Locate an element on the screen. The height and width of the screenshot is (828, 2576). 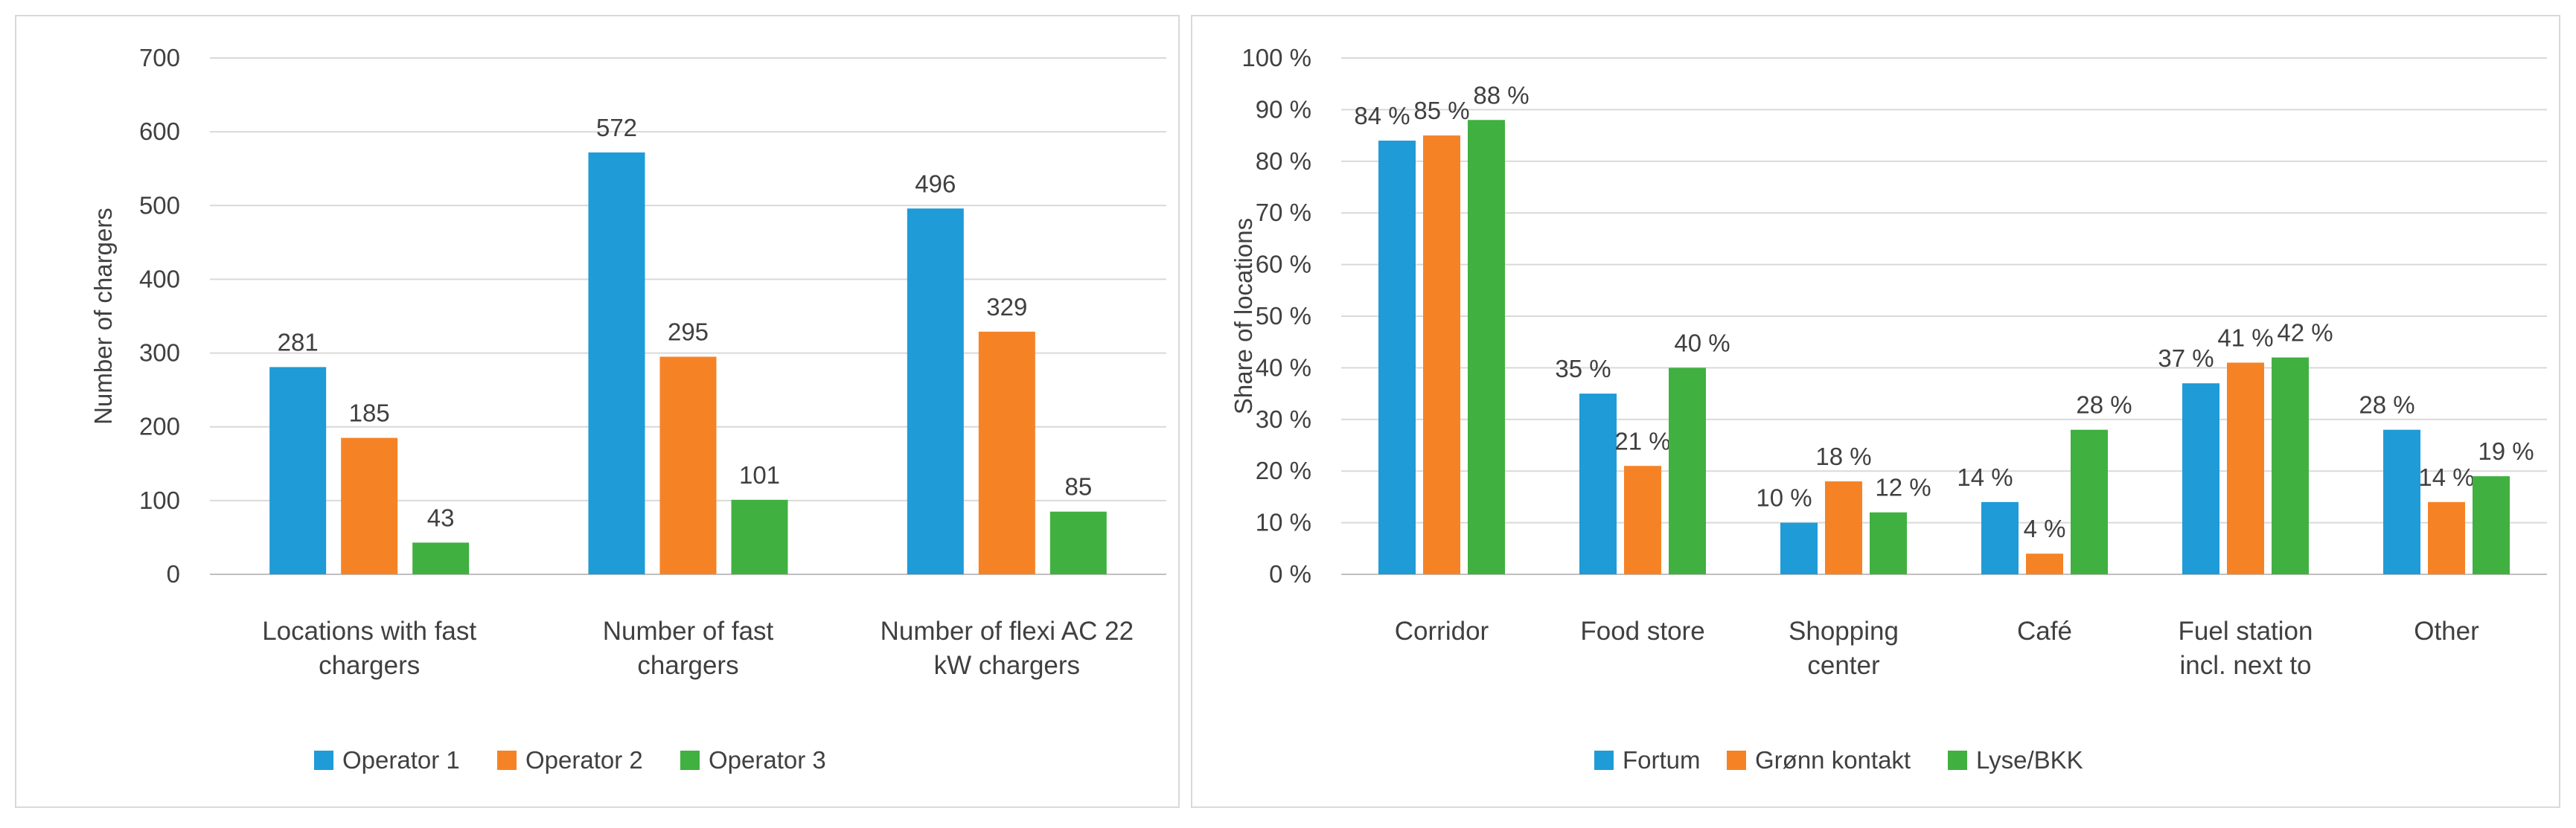
chargers-data-label: 43 is located at coordinates (441, 517).